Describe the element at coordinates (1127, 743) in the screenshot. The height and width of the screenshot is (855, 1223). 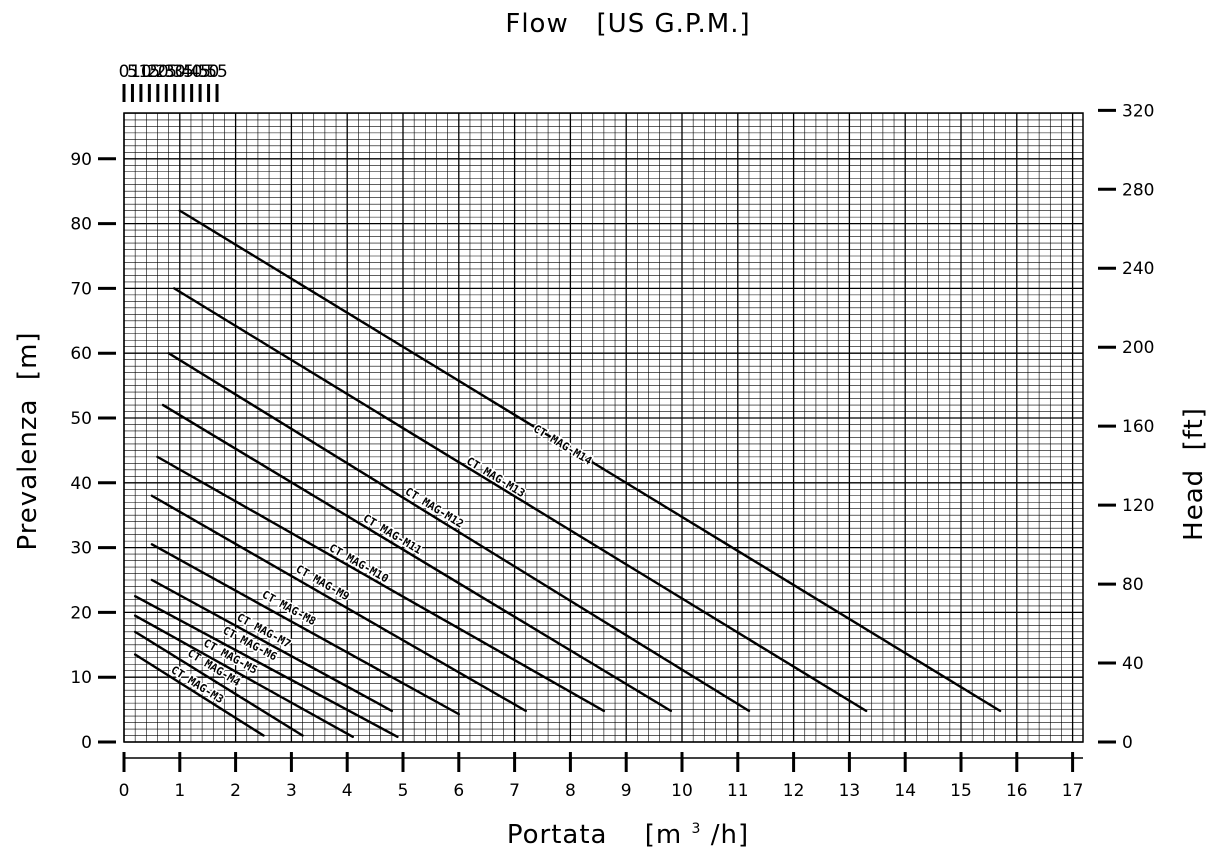
I see `right-tick-label: 0` at that location.